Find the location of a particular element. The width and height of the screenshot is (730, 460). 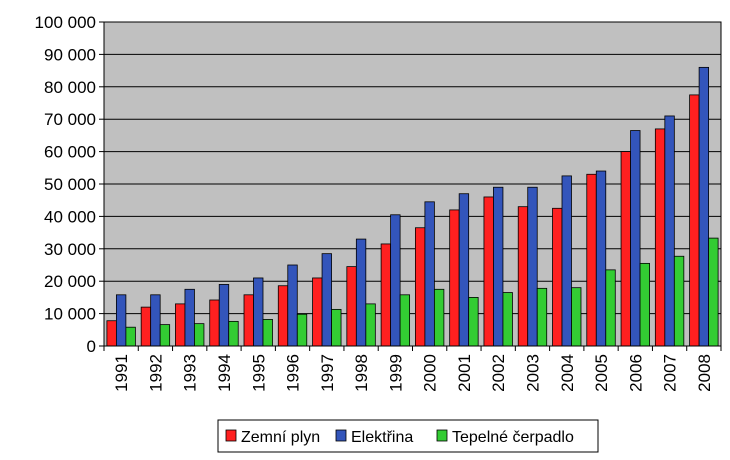

x-tick-label: 2001 is located at coordinates (464, 373).